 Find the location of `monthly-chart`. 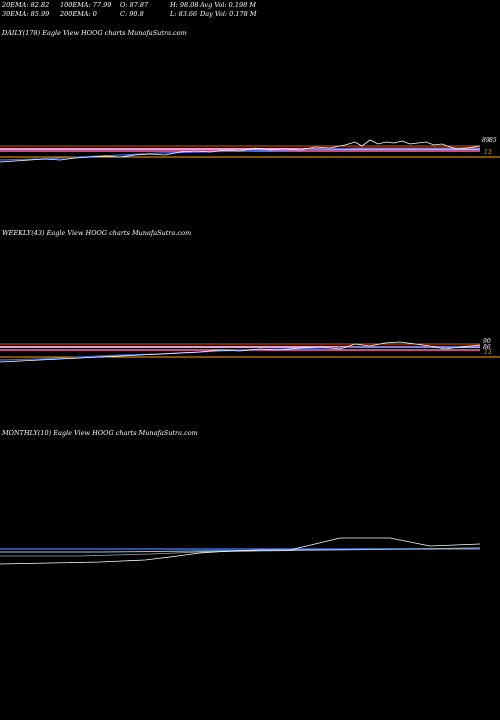

monthly-chart is located at coordinates (240, 551).